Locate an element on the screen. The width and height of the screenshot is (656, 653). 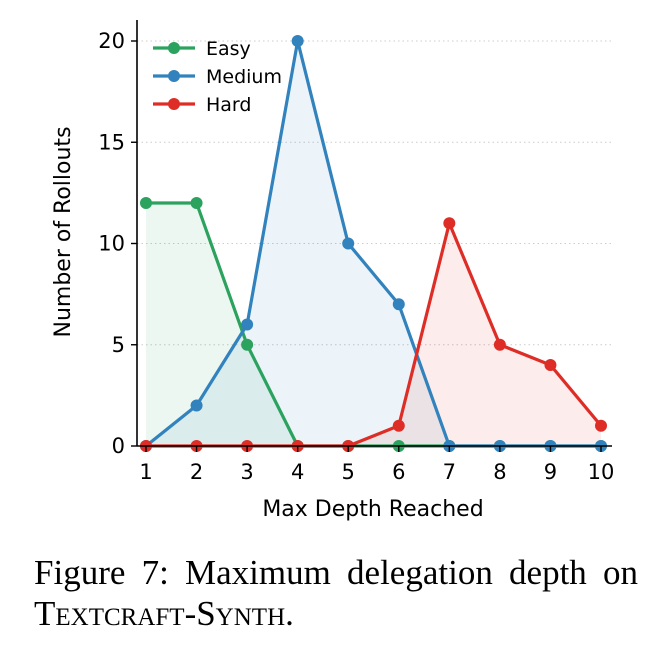
x-tick-label: 2 is located at coordinates (196, 472).